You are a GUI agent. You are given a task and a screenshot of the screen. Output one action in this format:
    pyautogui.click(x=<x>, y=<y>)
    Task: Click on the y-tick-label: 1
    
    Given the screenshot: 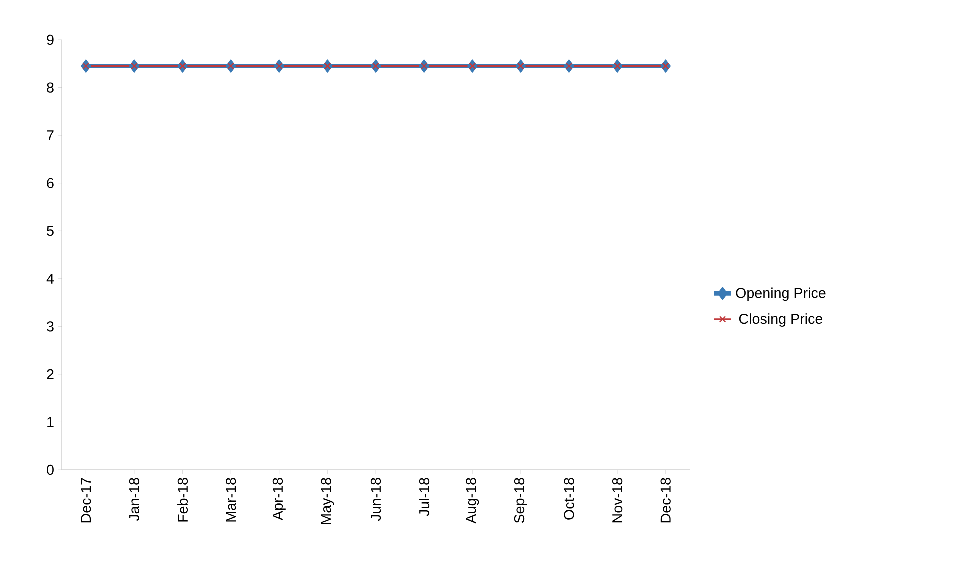 What is the action you would take?
    pyautogui.click(x=51, y=422)
    